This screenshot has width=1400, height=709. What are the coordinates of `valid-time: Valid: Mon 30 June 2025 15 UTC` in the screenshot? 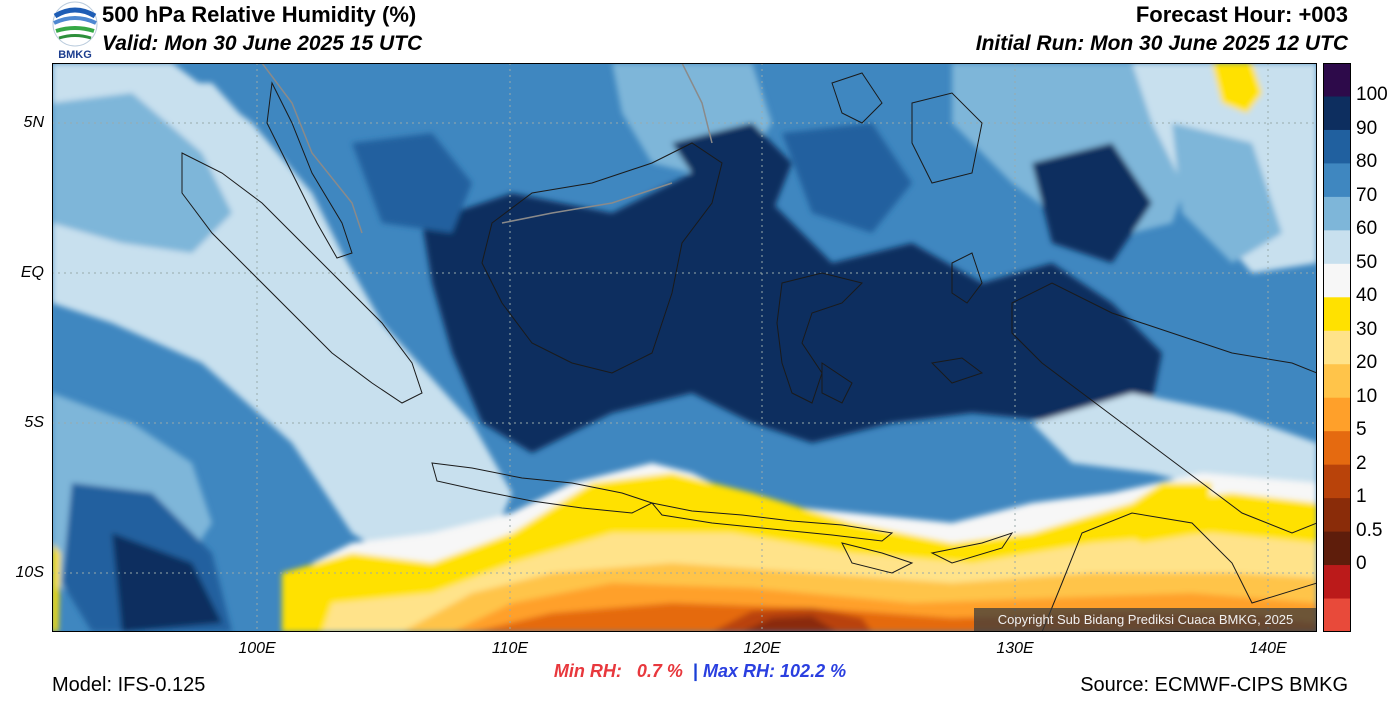 It's located at (262, 43).